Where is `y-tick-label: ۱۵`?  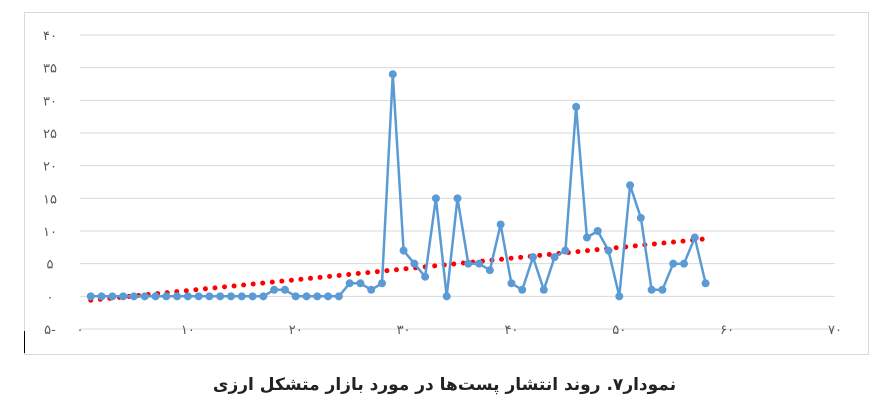 y-tick-label: ۱۵ is located at coordinates (50, 199).